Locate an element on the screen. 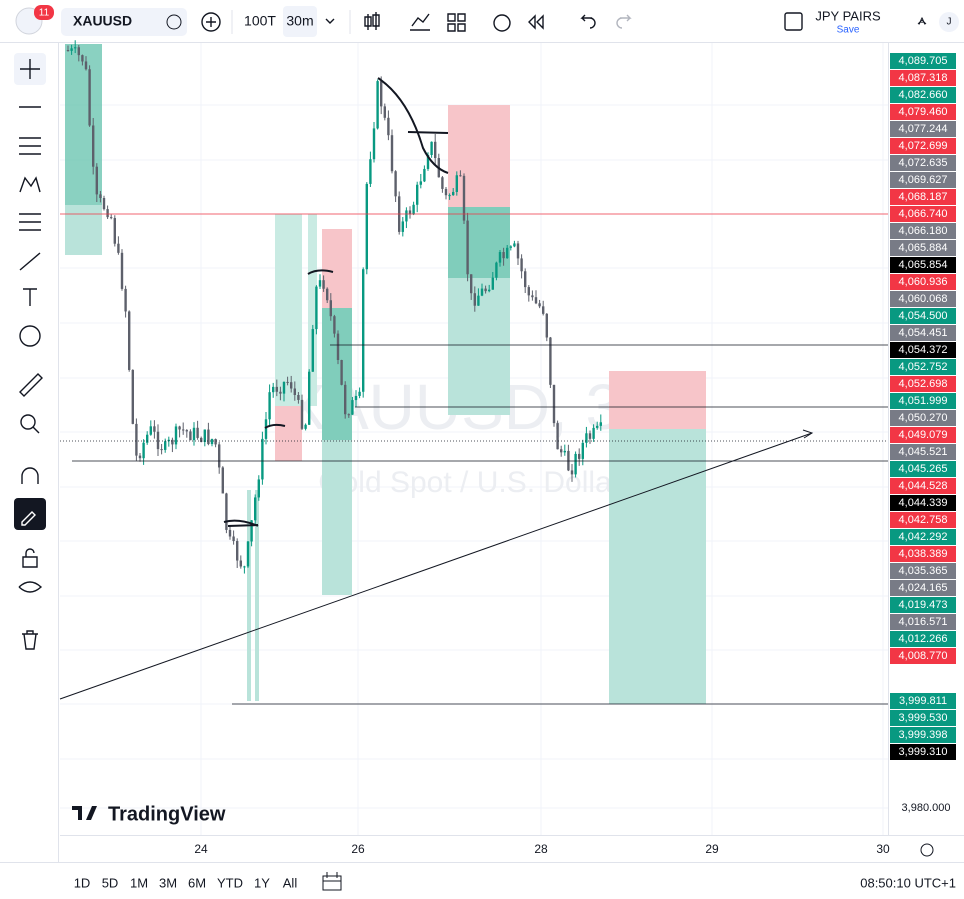 This screenshot has height=899, width=964. fib-tool is located at coordinates (30, 146).